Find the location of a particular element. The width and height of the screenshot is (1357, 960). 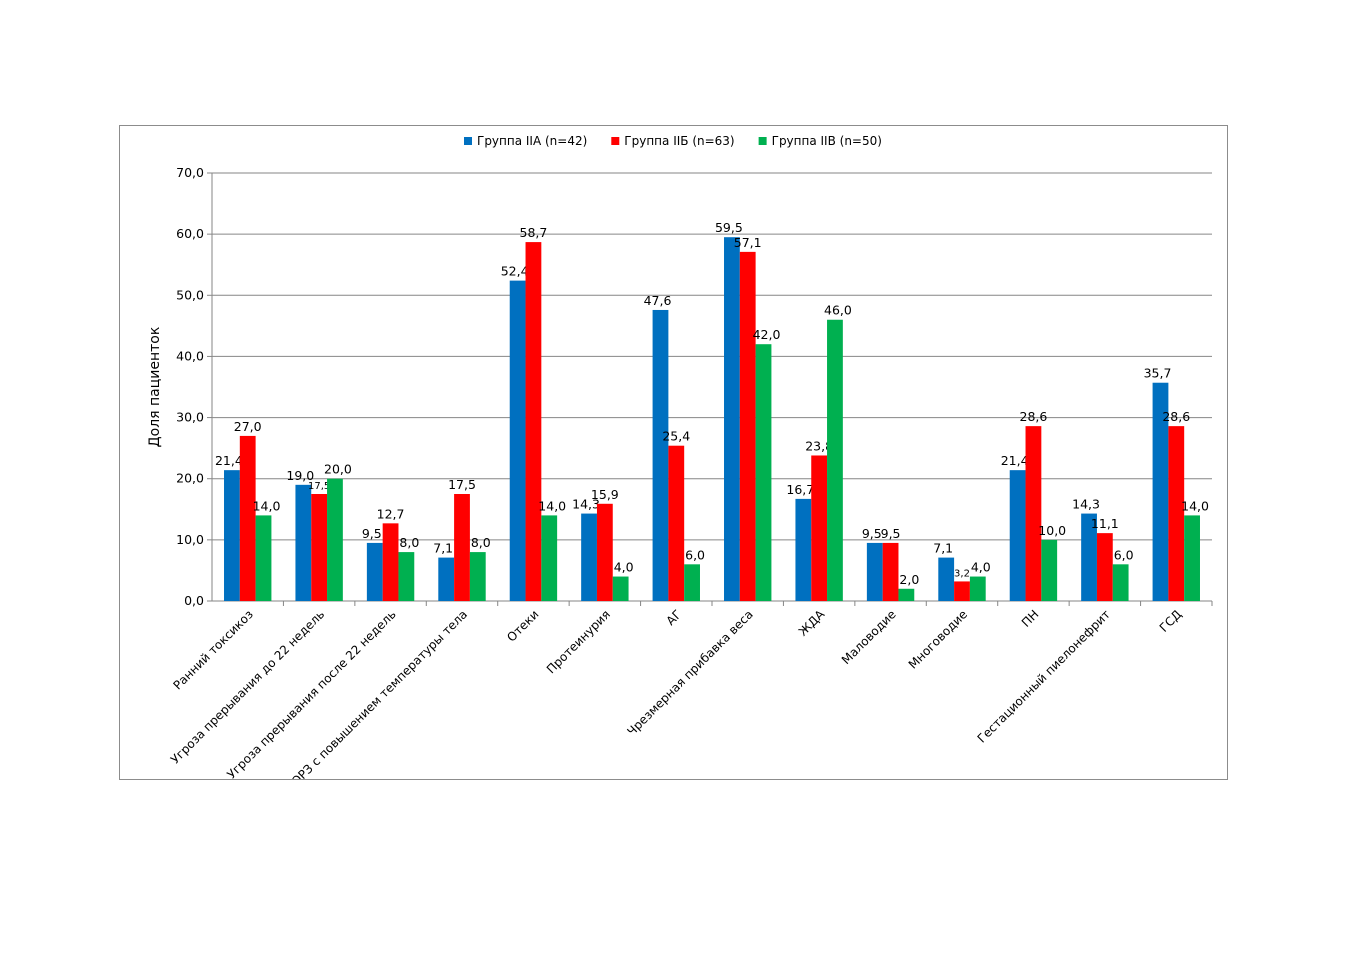

data-label: 2,0 is located at coordinates (909, 579).